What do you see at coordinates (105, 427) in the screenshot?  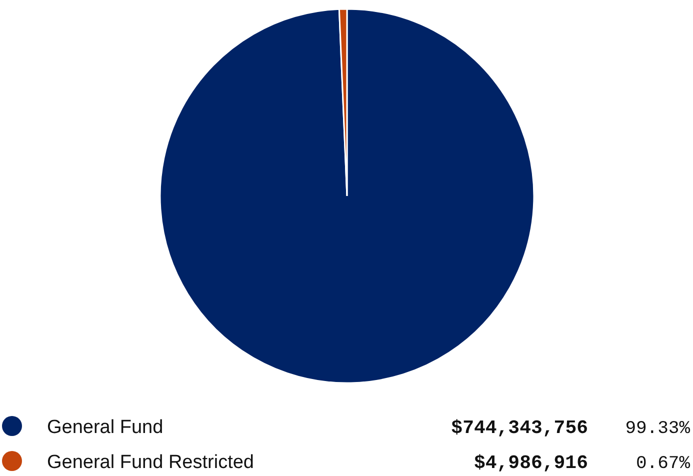 I see `legend-label: General Fund` at bounding box center [105, 427].